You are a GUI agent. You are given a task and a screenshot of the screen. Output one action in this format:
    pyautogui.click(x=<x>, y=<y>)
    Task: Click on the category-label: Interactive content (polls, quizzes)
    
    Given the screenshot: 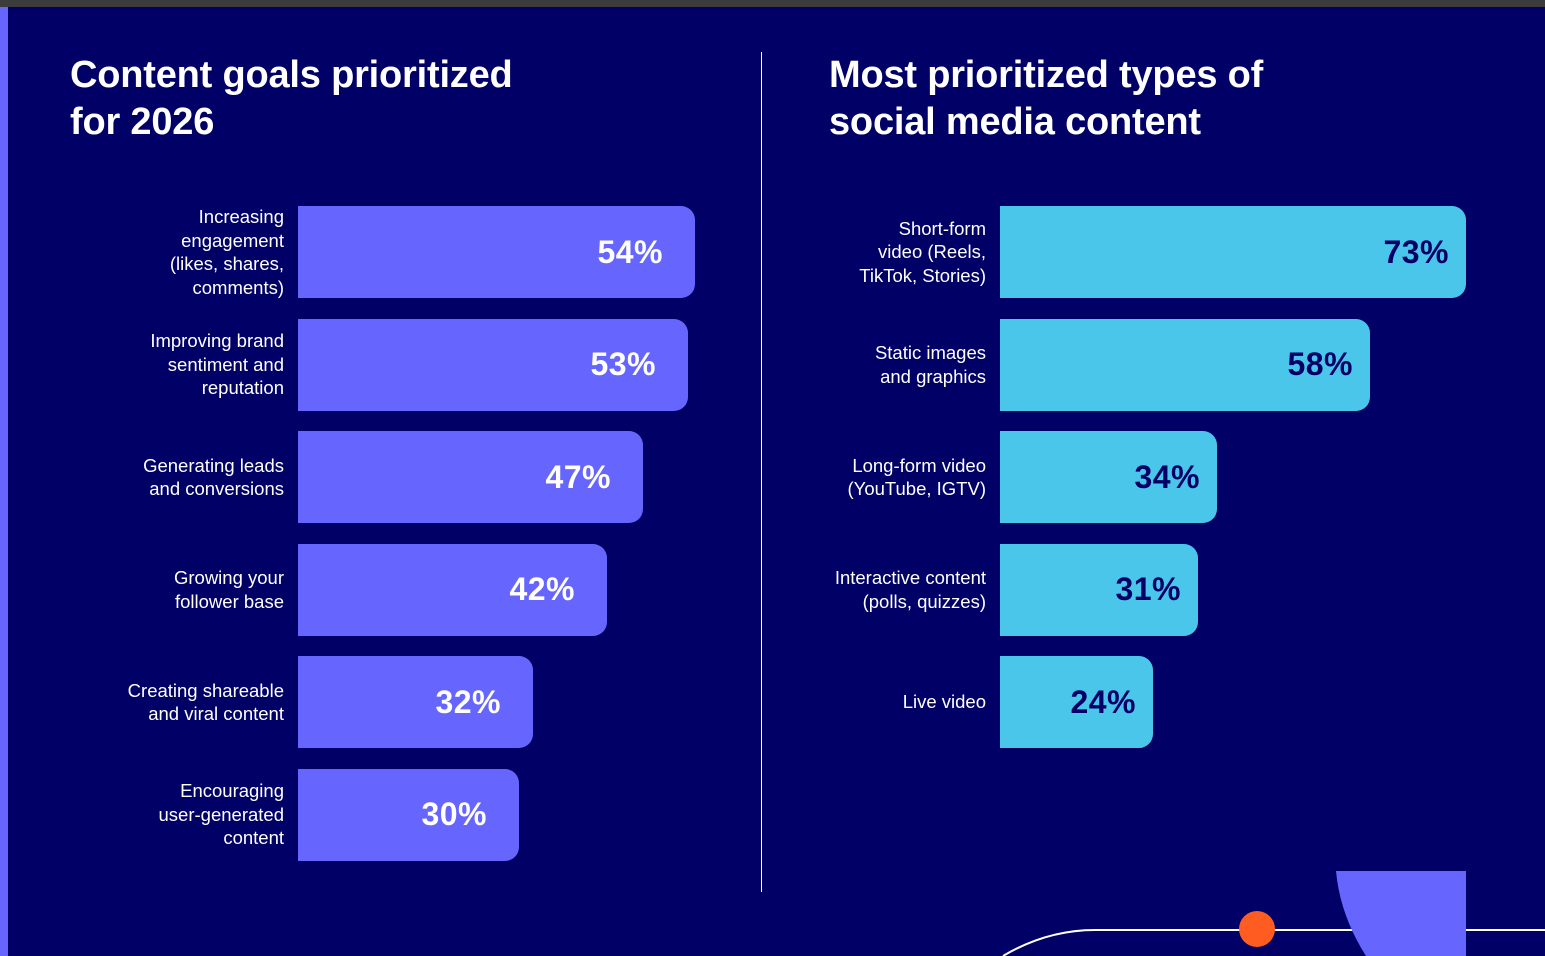 What is the action you would take?
    pyautogui.click(x=910, y=589)
    